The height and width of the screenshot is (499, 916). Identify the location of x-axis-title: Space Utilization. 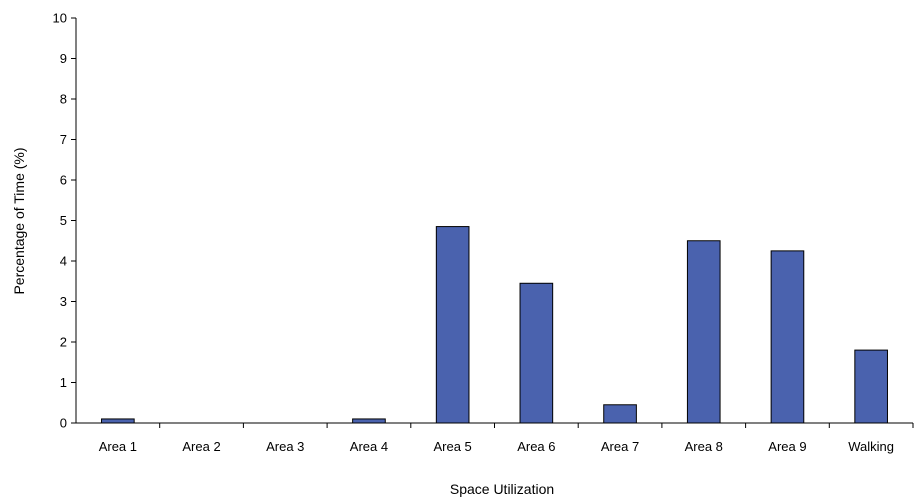
(502, 489).